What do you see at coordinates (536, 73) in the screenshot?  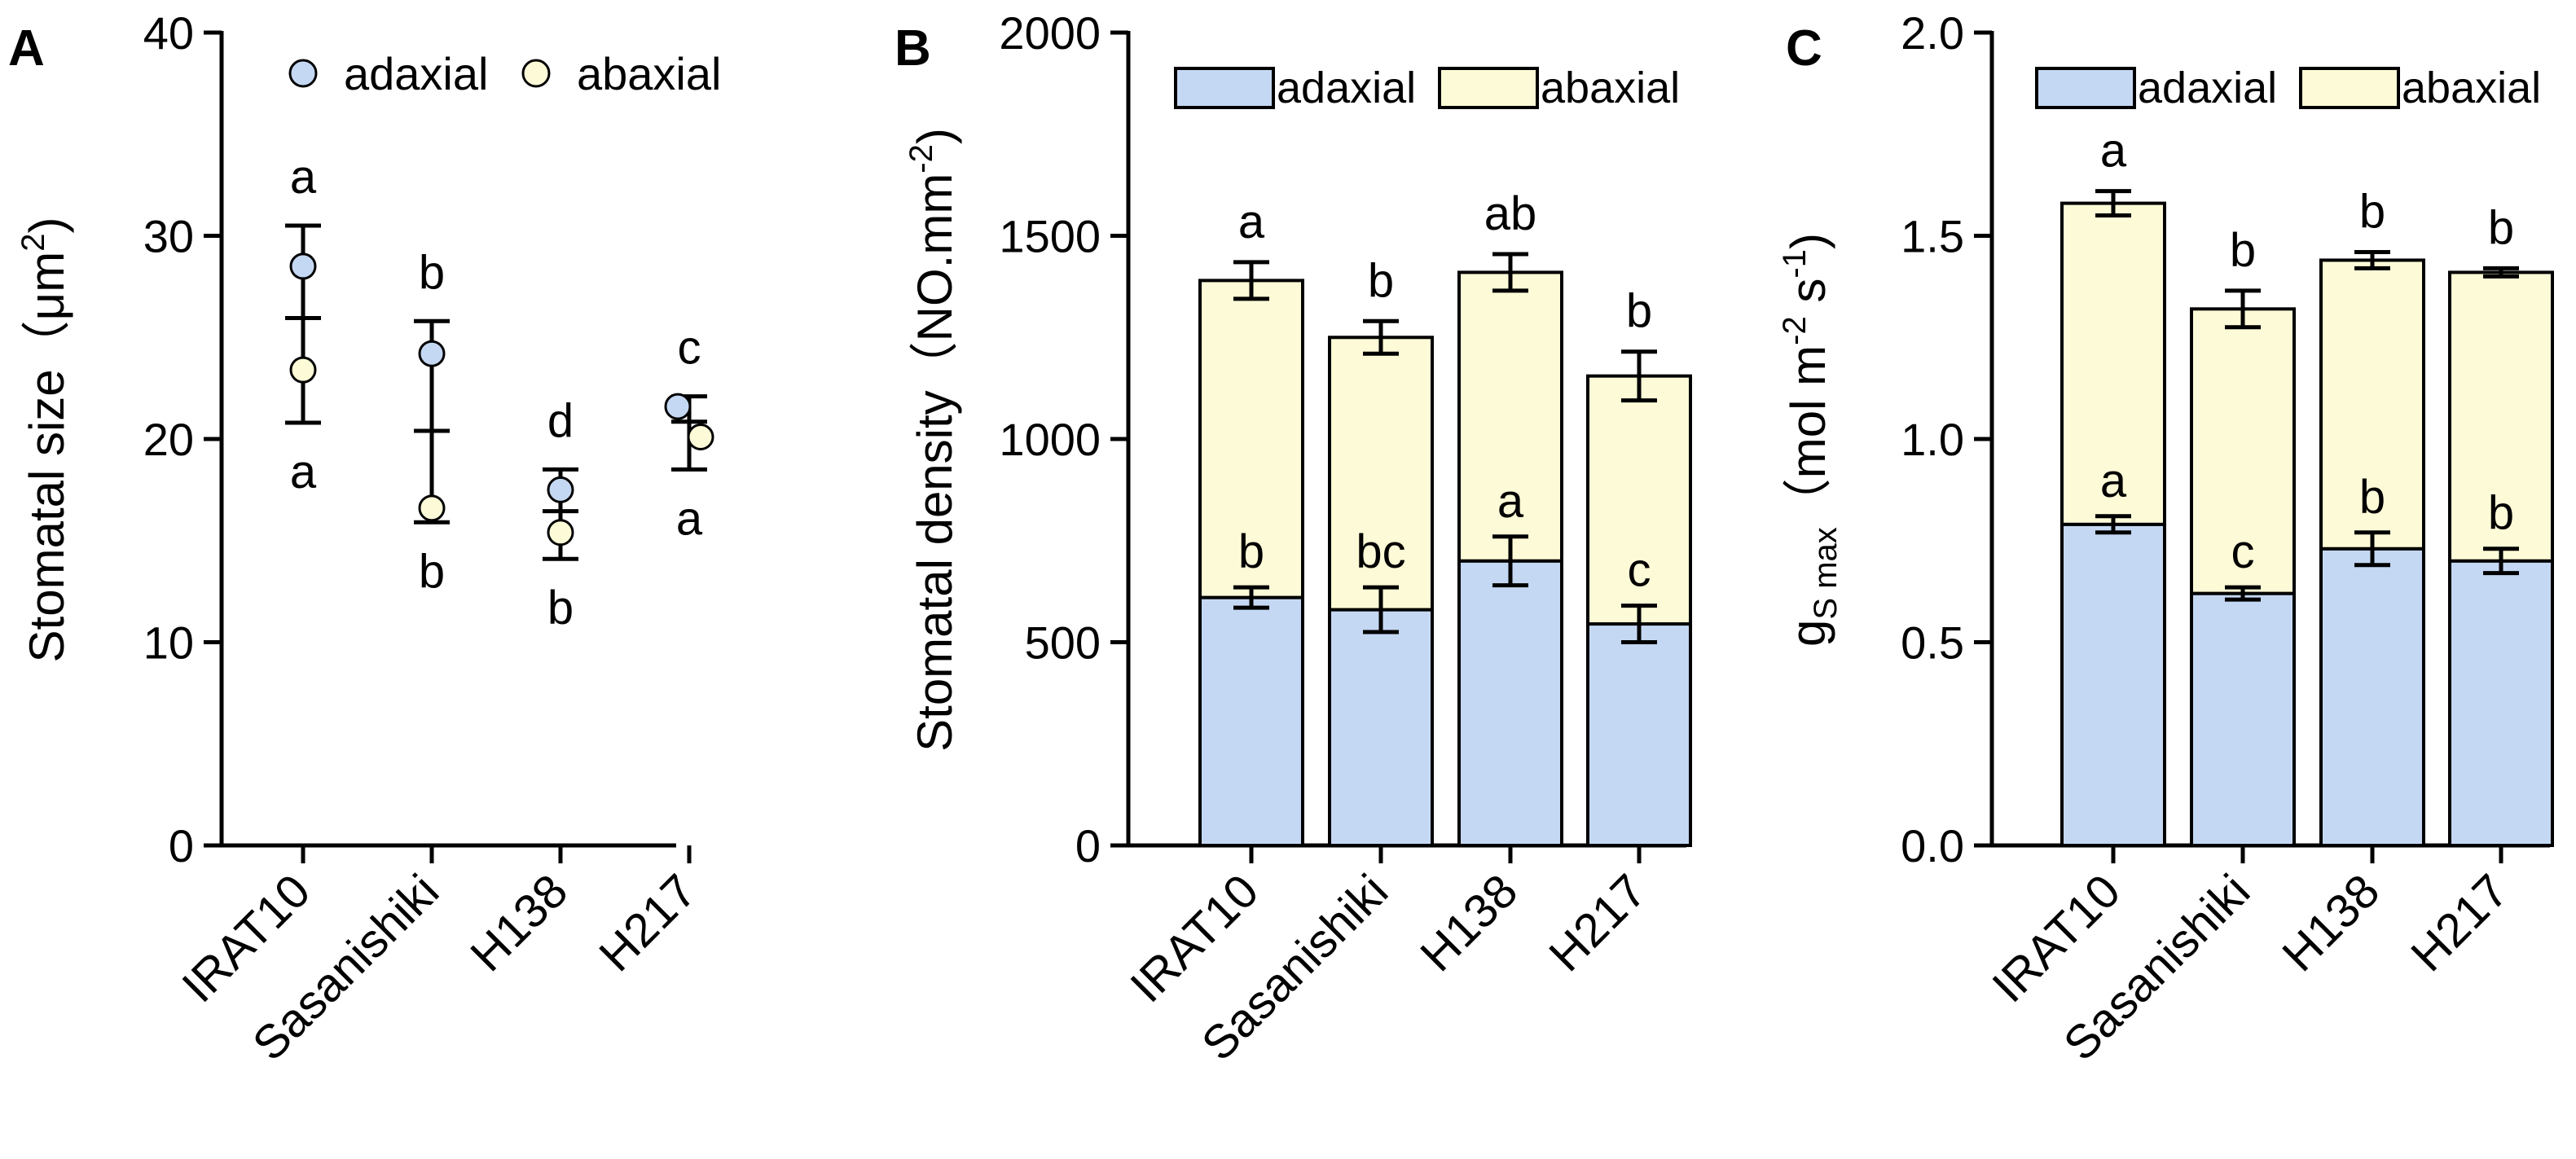 I see `legend-marker-abaxial` at bounding box center [536, 73].